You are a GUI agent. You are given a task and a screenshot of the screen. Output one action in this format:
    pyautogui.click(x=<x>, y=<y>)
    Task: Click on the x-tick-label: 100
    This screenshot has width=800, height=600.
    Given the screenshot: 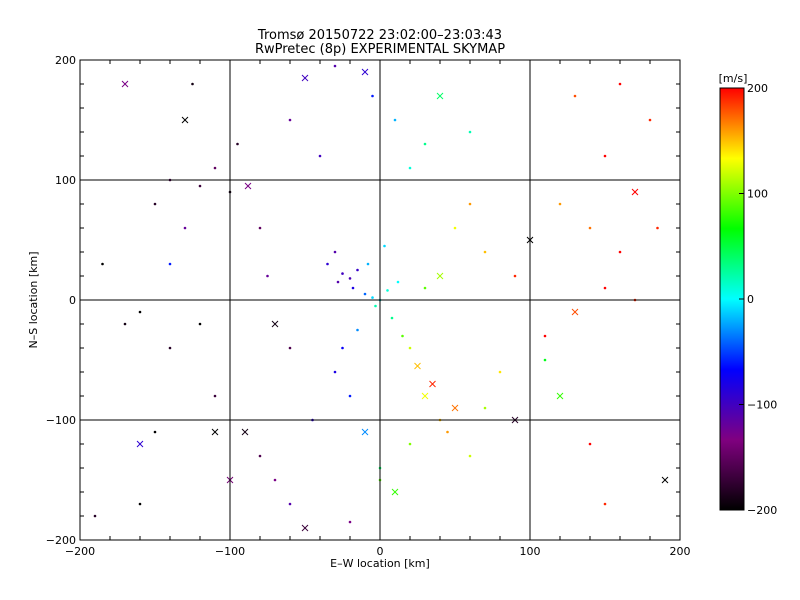 What is the action you would take?
    pyautogui.click(x=530, y=551)
    